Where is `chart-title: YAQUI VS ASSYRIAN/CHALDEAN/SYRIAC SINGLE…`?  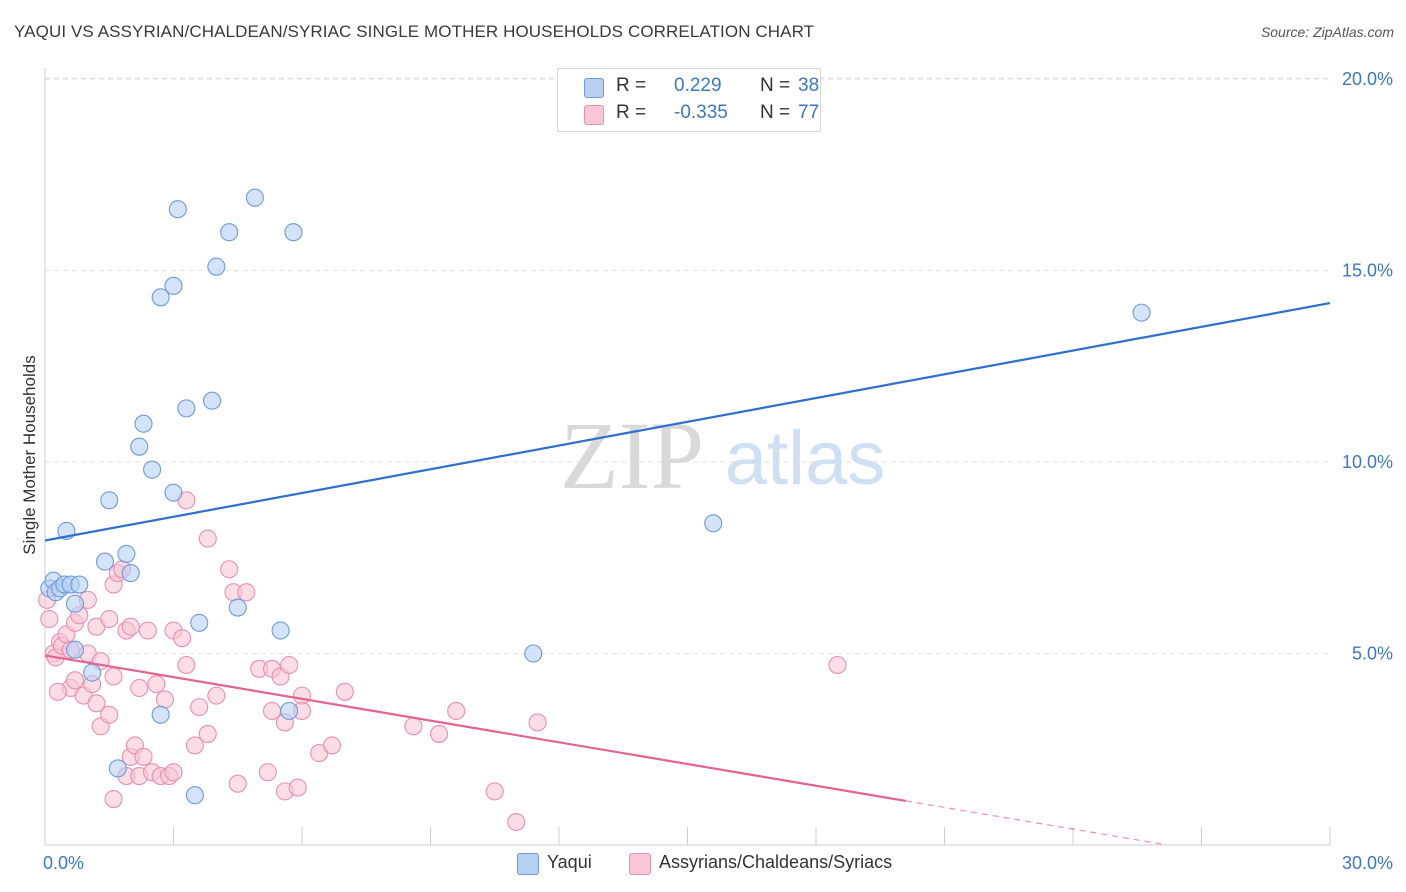 chart-title: YAQUI VS ASSYRIAN/CHALDEAN/SYRIAC SINGLE… is located at coordinates (414, 31).